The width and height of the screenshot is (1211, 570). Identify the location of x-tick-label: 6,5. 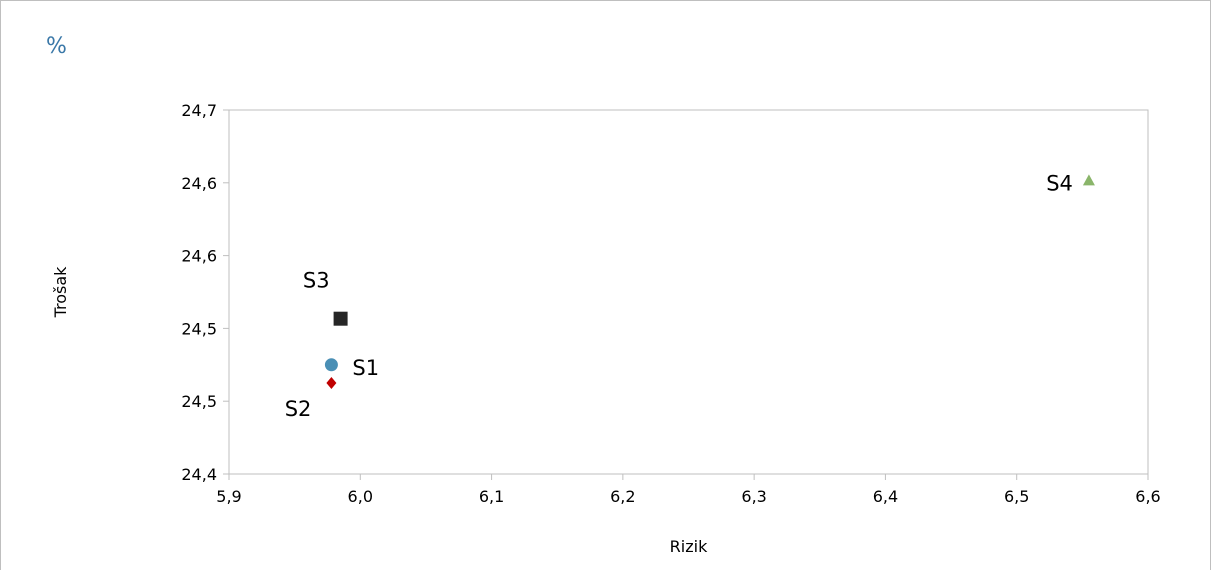
(1016, 496).